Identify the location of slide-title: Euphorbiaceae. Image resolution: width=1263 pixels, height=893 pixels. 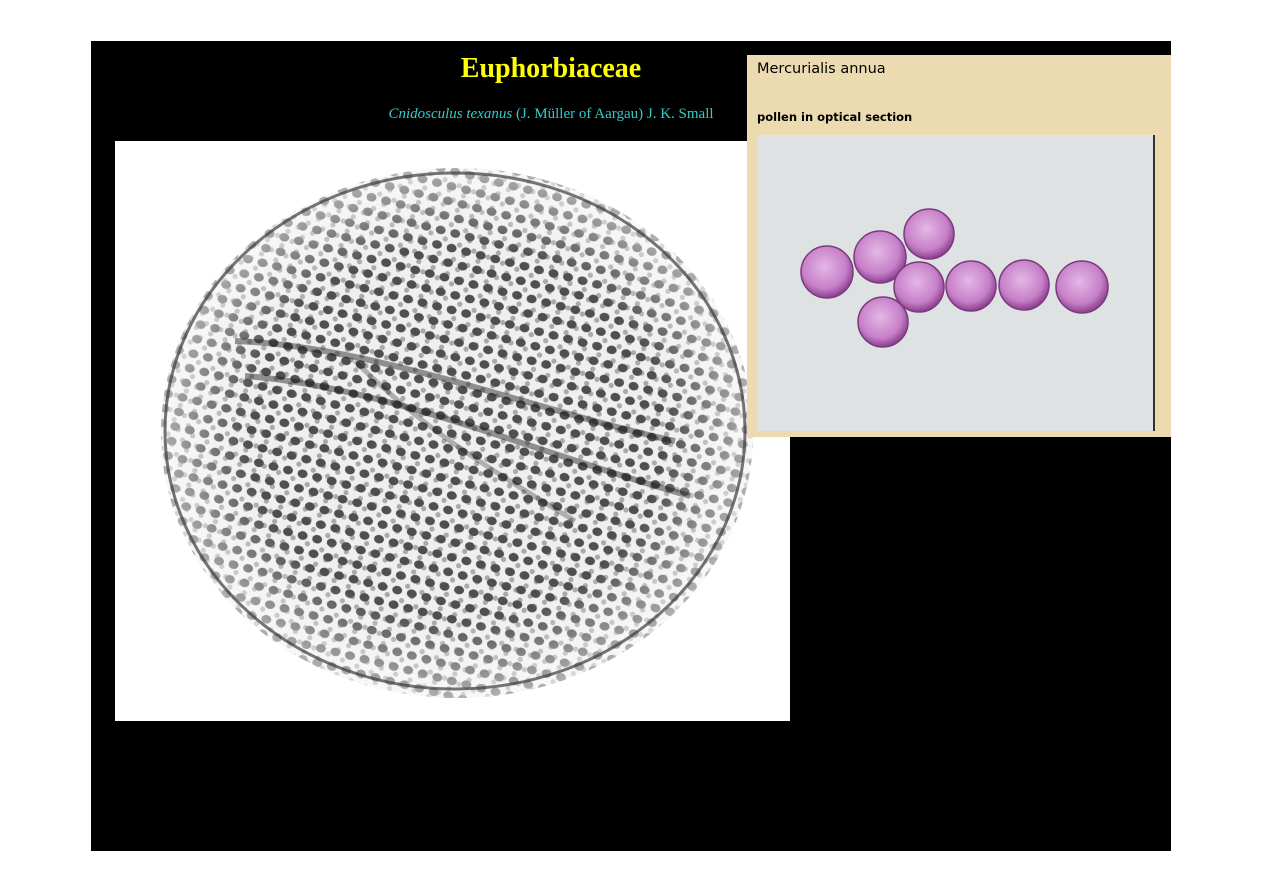
(551, 68).